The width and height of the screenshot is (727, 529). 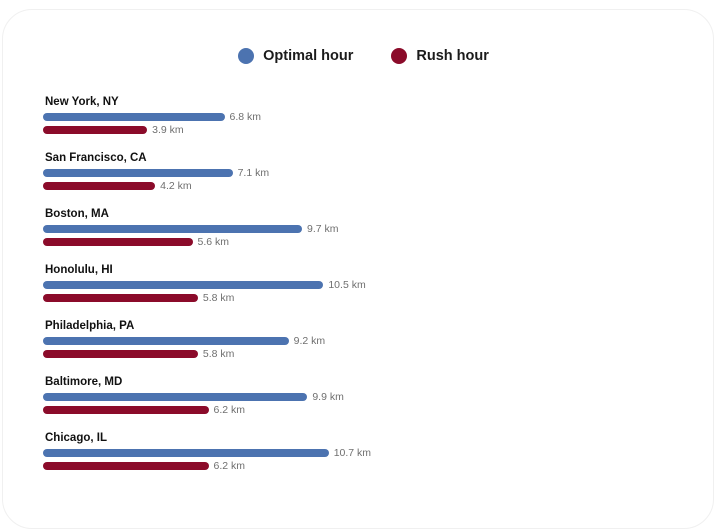 I want to click on rush-value-label: 3.9 km, so click(x=168, y=130).